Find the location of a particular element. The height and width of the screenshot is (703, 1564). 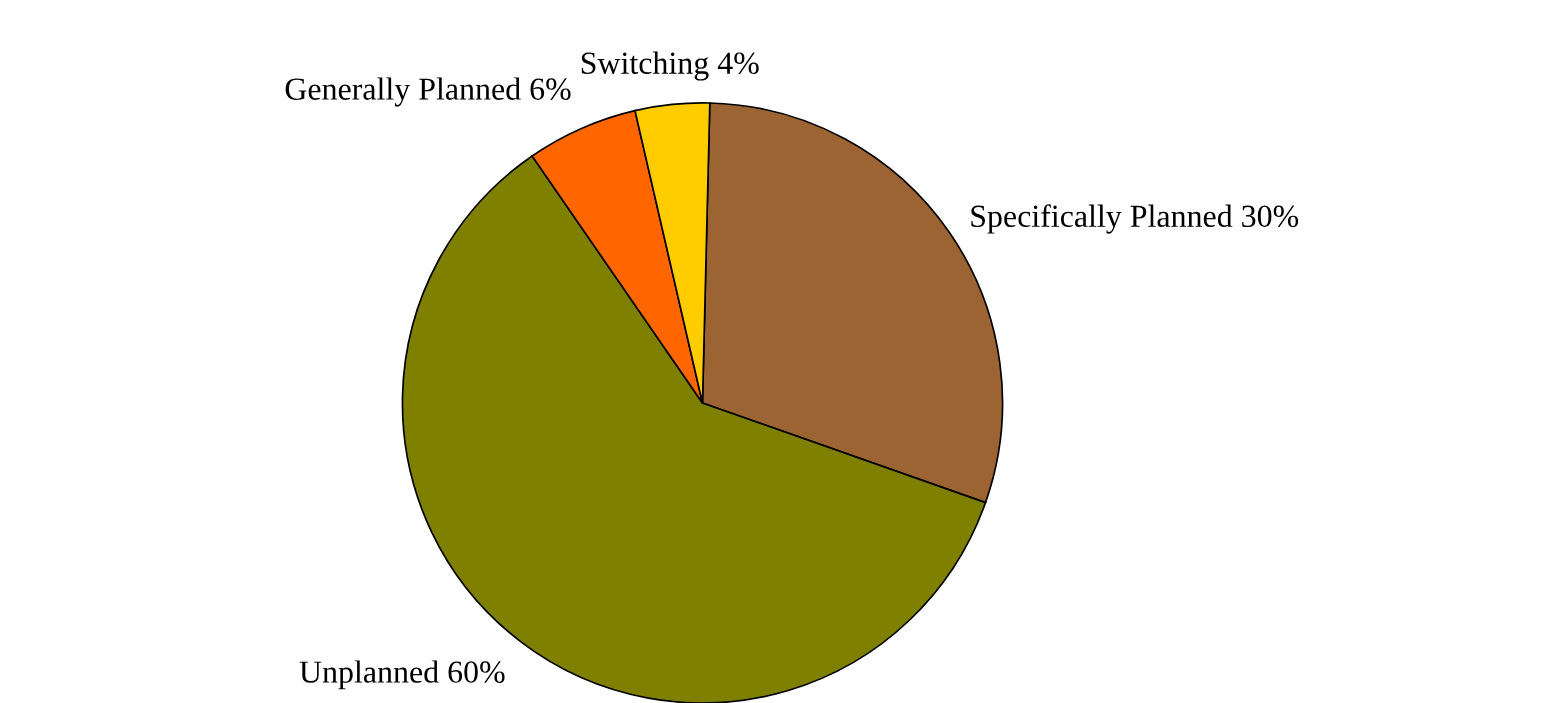

slice-label: Specifically Planned 30% is located at coordinates (1135, 219).